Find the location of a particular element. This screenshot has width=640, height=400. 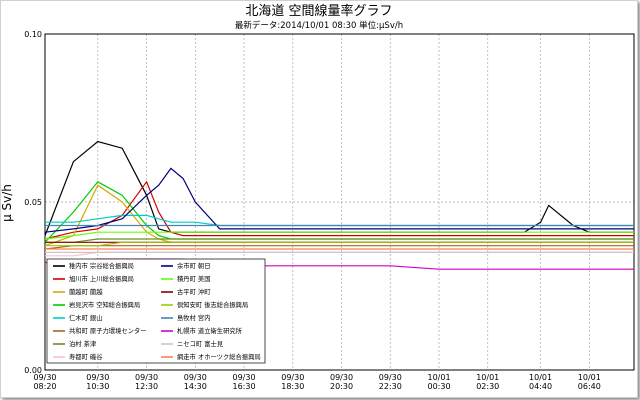

legend-label: 蘭越町 蘭越 is located at coordinates (86, 291).